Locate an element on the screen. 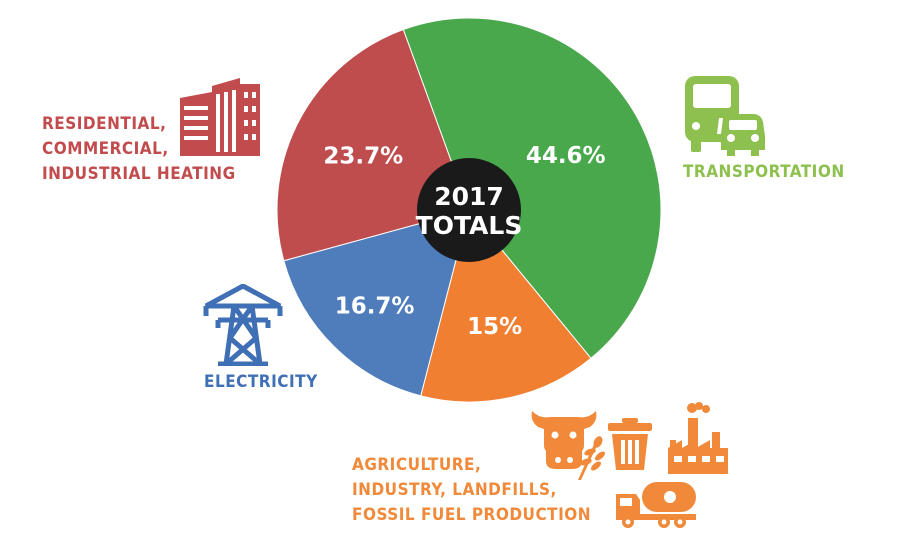 The height and width of the screenshot is (558, 908). slice-value-label: 23.7% is located at coordinates (363, 156).